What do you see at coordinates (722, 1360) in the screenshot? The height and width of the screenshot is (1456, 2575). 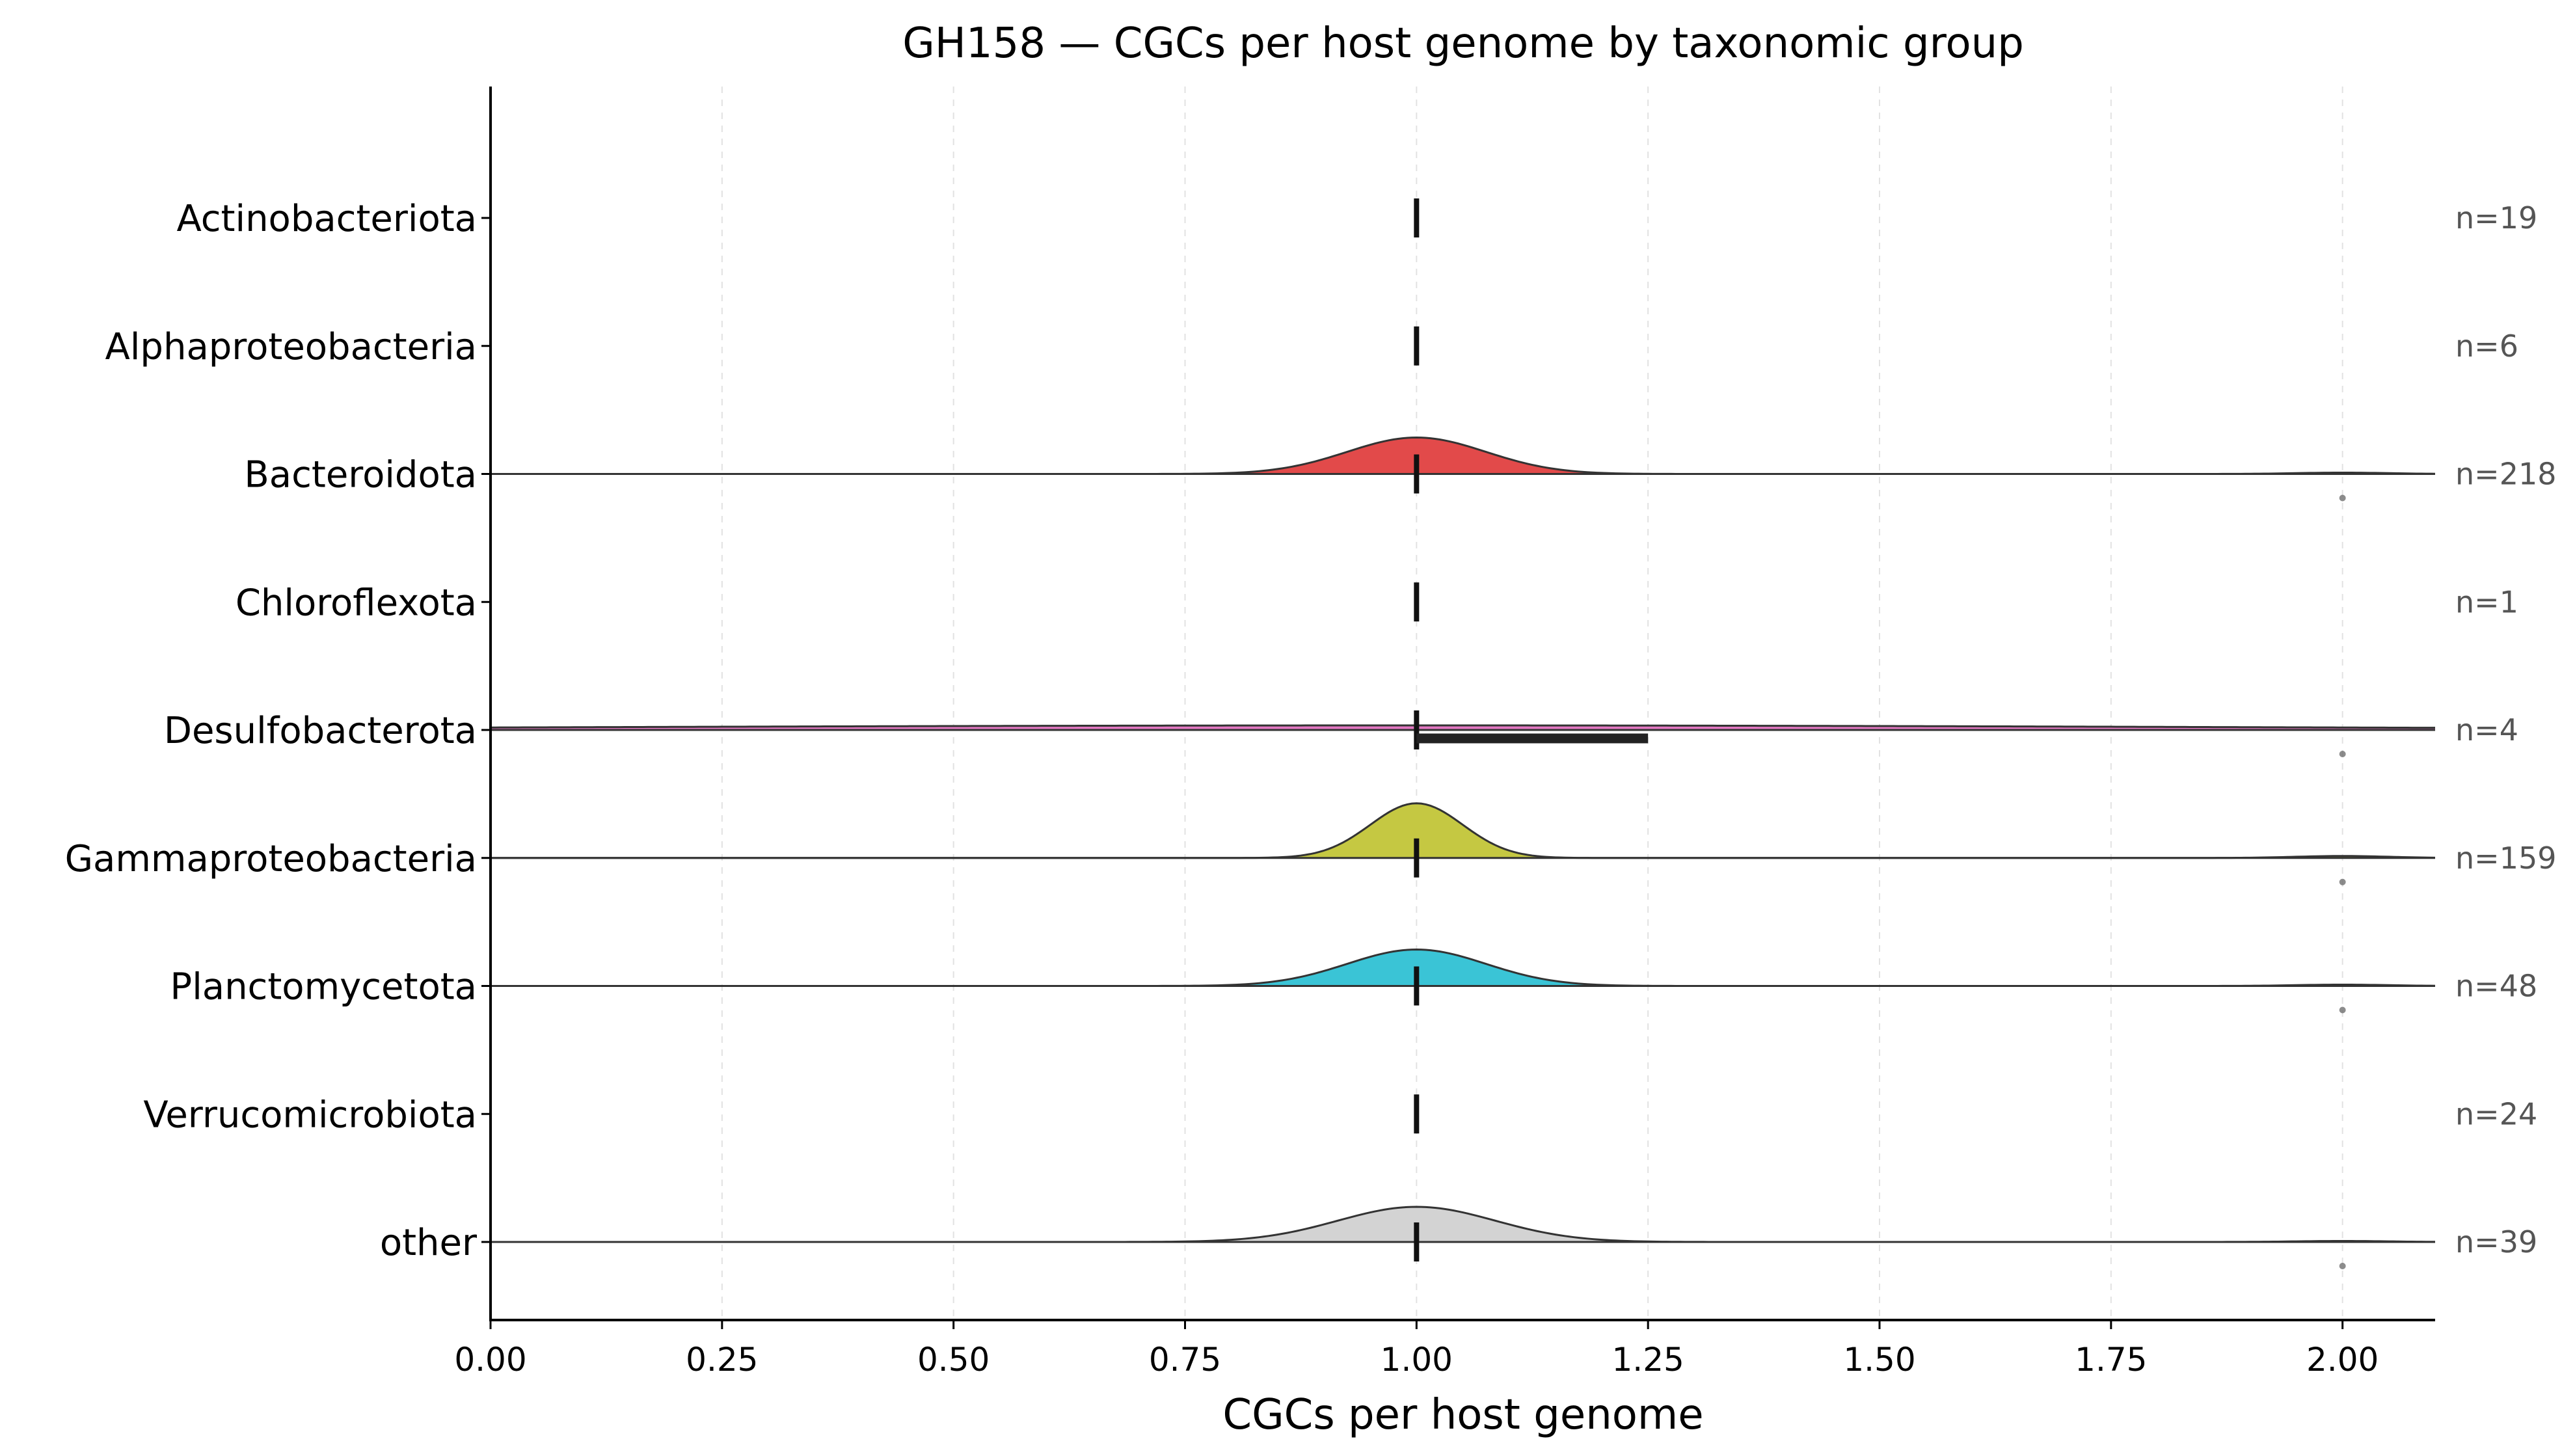 I see `x-tick-label: 0.25` at bounding box center [722, 1360].